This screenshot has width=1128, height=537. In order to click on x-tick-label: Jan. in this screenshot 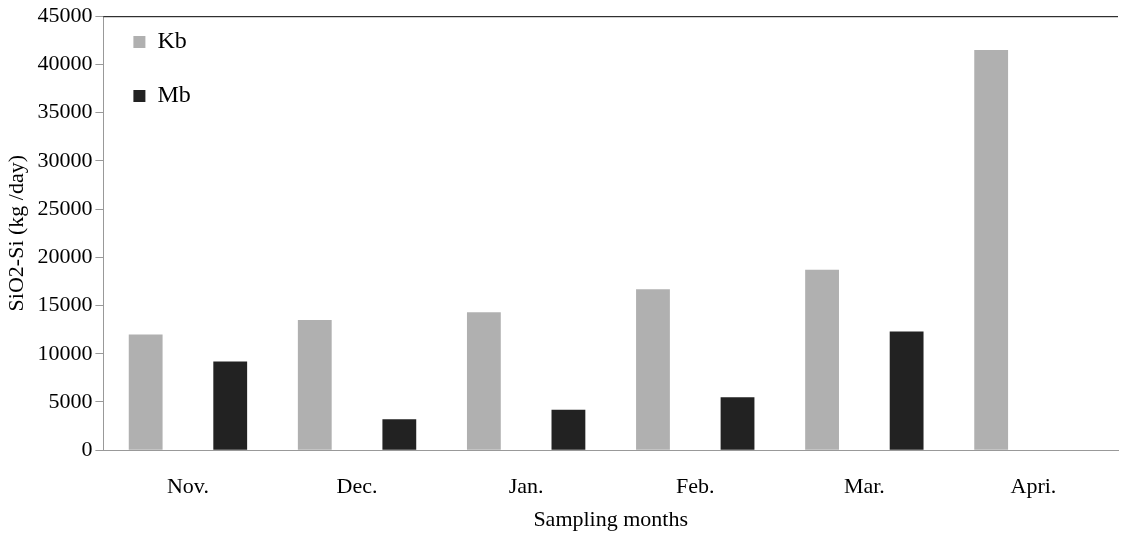, I will do `click(526, 486)`.